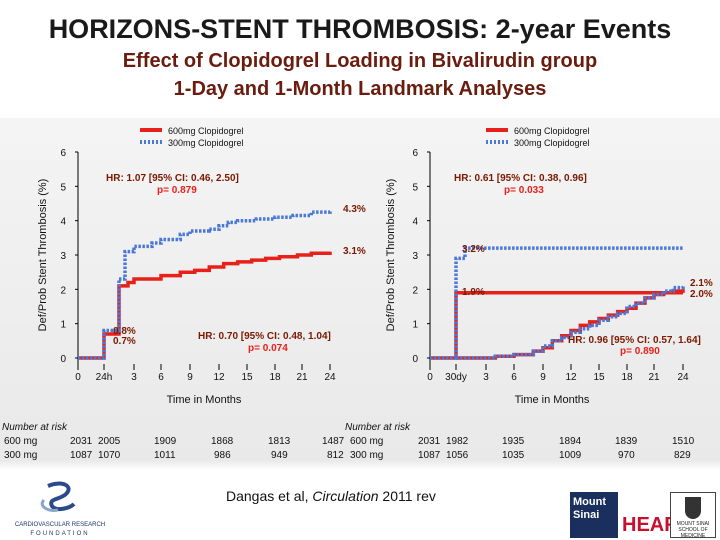 This screenshot has height=540, width=720. Describe the element at coordinates (409, 496) in the screenshot. I see `citation-year: 2011 rev` at that location.